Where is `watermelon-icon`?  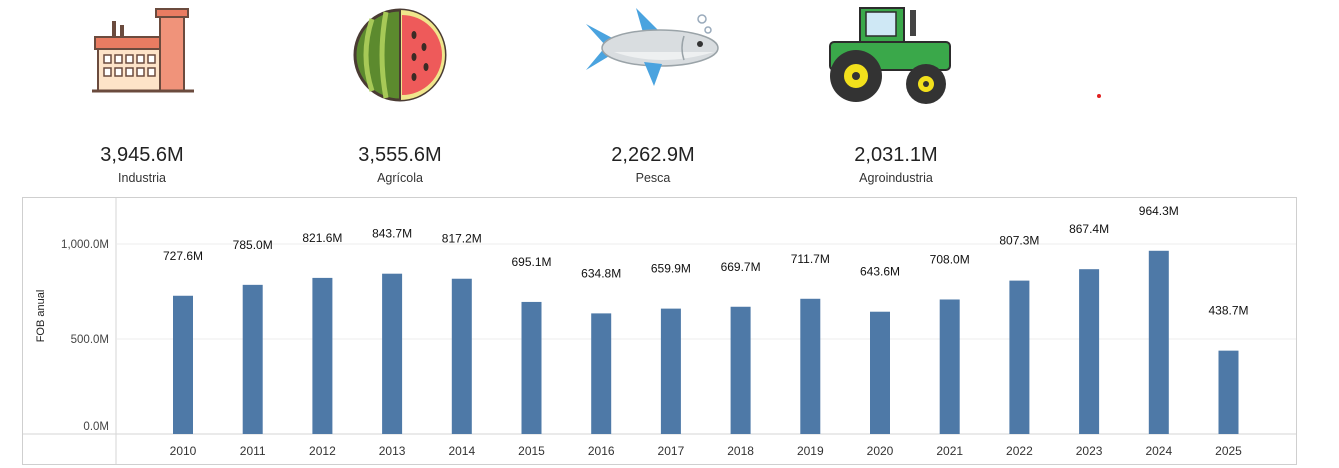 watermelon-icon is located at coordinates (400, 55).